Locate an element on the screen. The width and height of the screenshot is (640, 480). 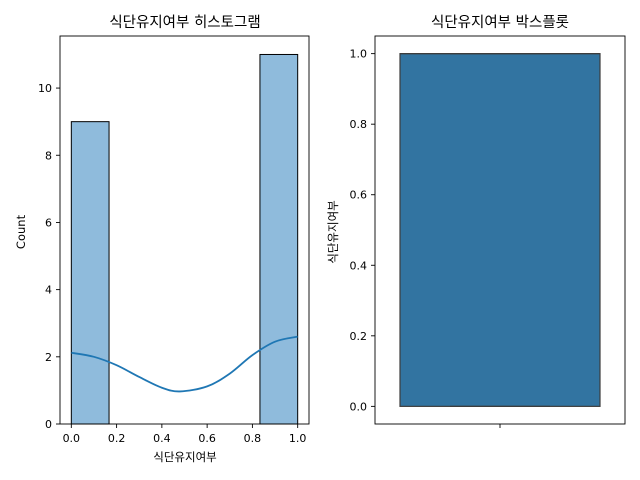
histogram-x-ticks: 0.0 0.2 0.4 0.6 0.8 1.0 is located at coordinates (185, 434).